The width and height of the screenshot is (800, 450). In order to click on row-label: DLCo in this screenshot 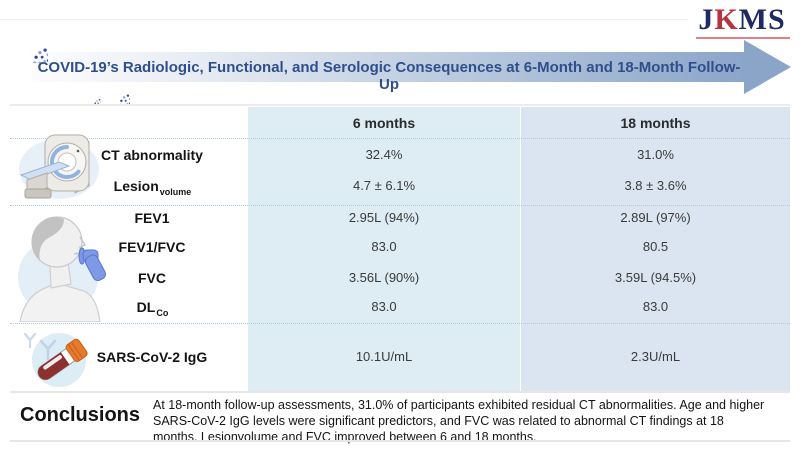, I will do `click(152, 308)`.